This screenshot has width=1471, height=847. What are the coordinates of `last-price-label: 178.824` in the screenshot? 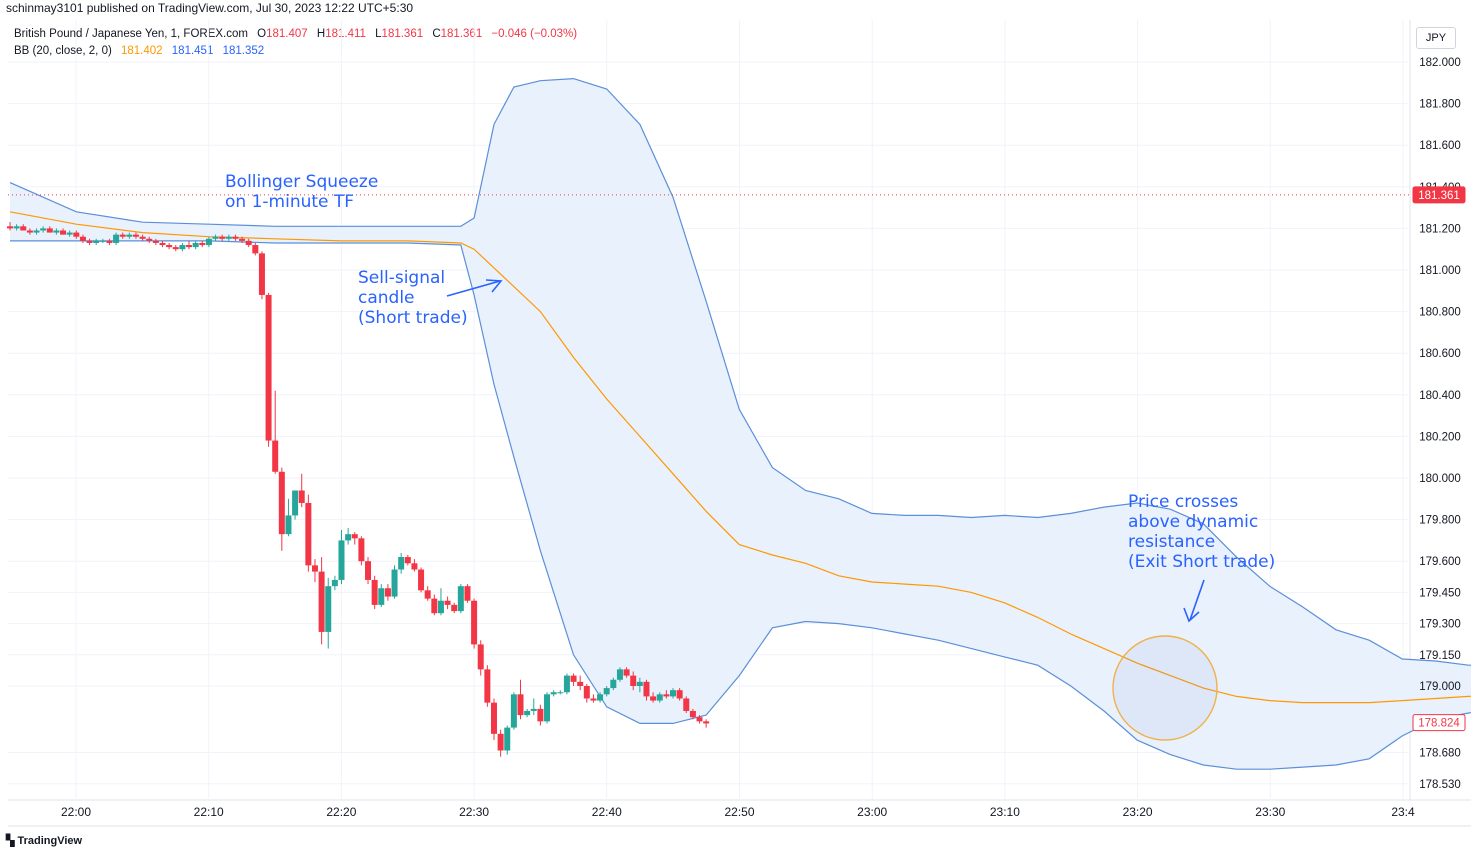 It's located at (1439, 723).